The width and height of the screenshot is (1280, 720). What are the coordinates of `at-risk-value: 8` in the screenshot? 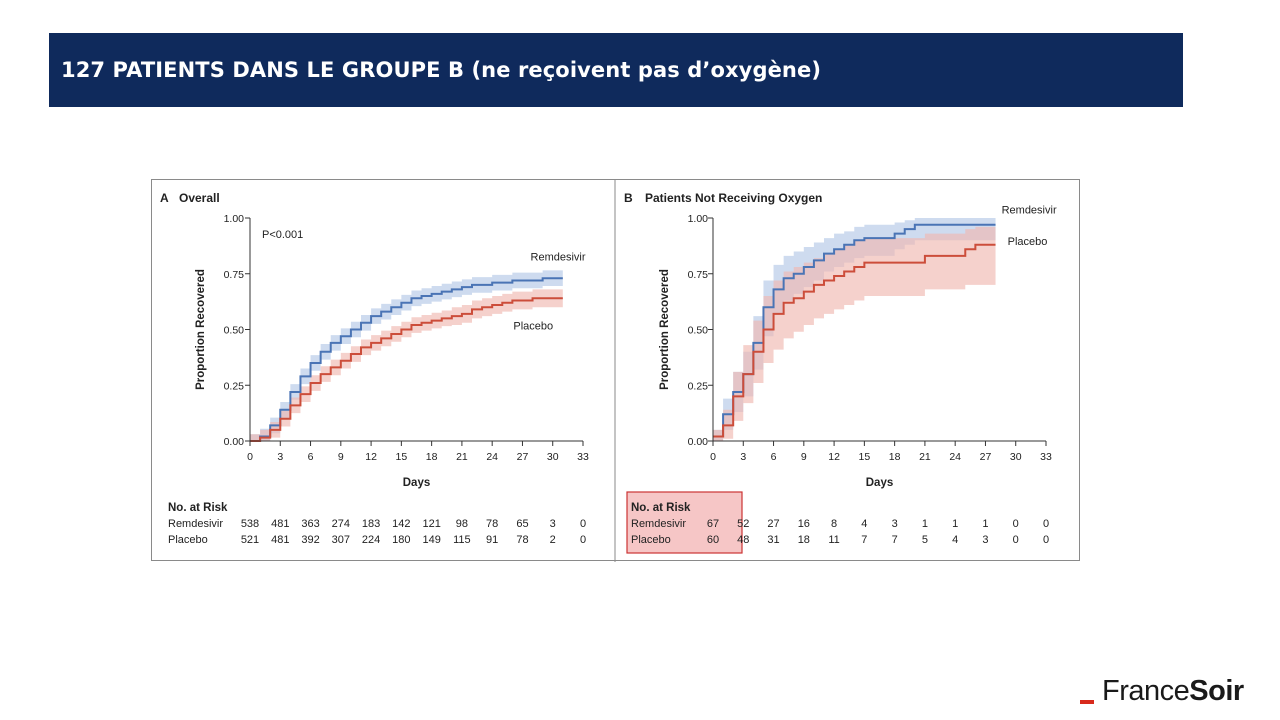 It's located at (834, 524).